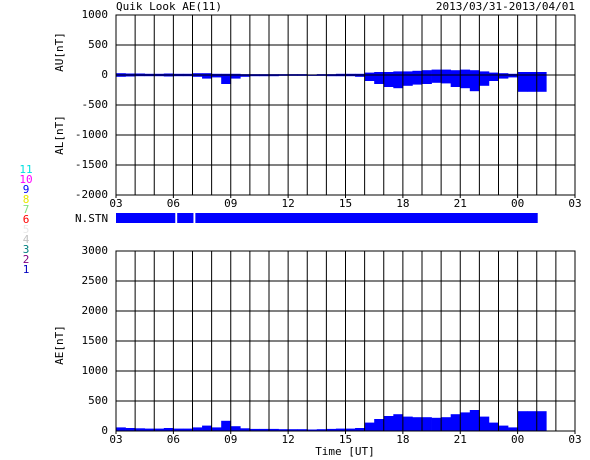  I want to click on x-tick-label: 09, so click(230, 203).